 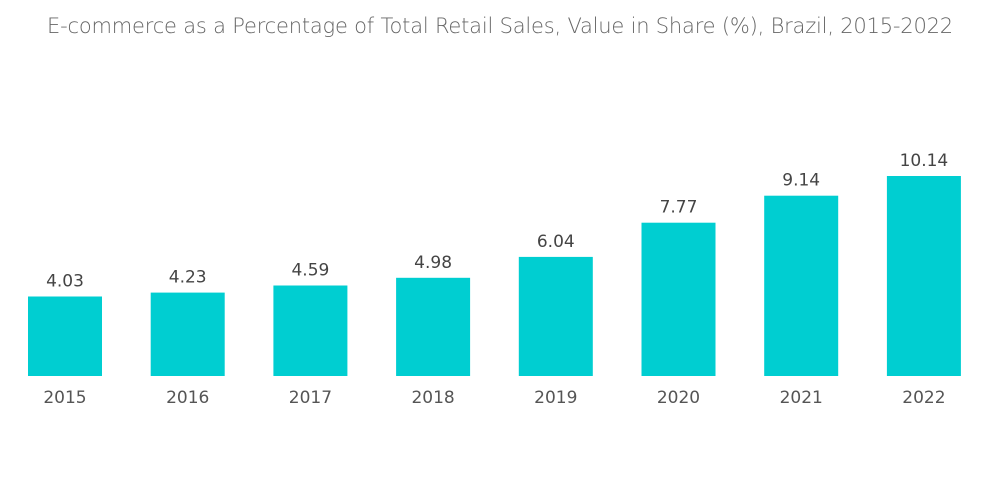 What do you see at coordinates (310, 398) in the screenshot?
I see `x-tick-2017: 2017` at bounding box center [310, 398].